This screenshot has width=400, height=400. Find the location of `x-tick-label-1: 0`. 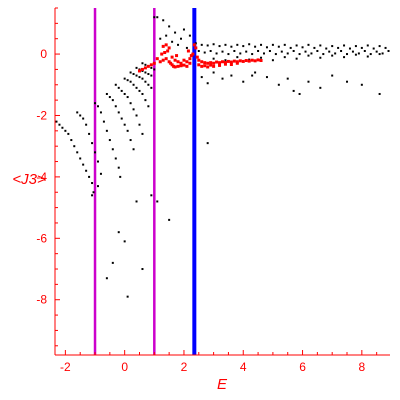

x-tick-label-1: 0 is located at coordinates (124, 367).